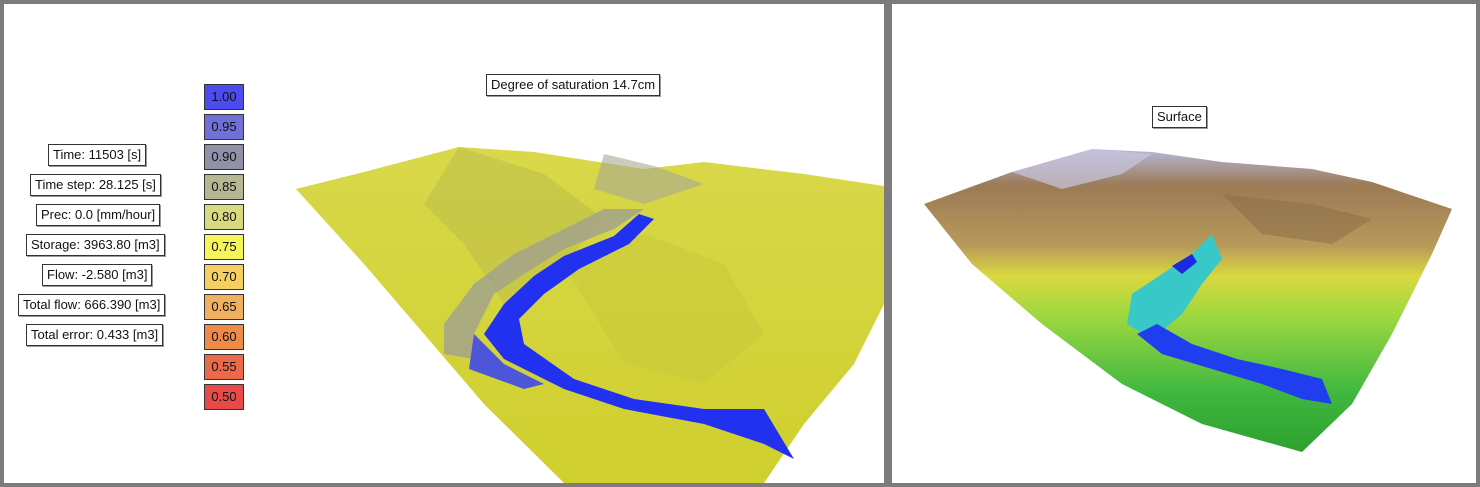 This screenshot has height=487, width=1480. I want to click on legend-item: 0.85, so click(224, 187).